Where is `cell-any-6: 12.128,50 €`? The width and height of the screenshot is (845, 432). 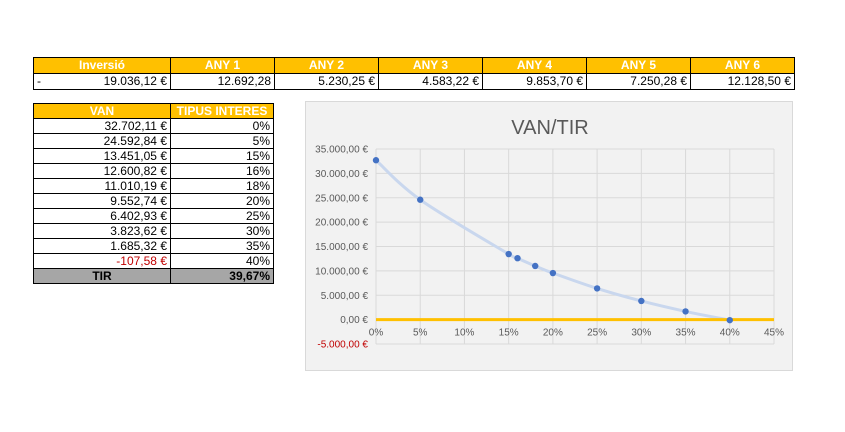
cell-any-6: 12.128,50 € is located at coordinates (742, 81).